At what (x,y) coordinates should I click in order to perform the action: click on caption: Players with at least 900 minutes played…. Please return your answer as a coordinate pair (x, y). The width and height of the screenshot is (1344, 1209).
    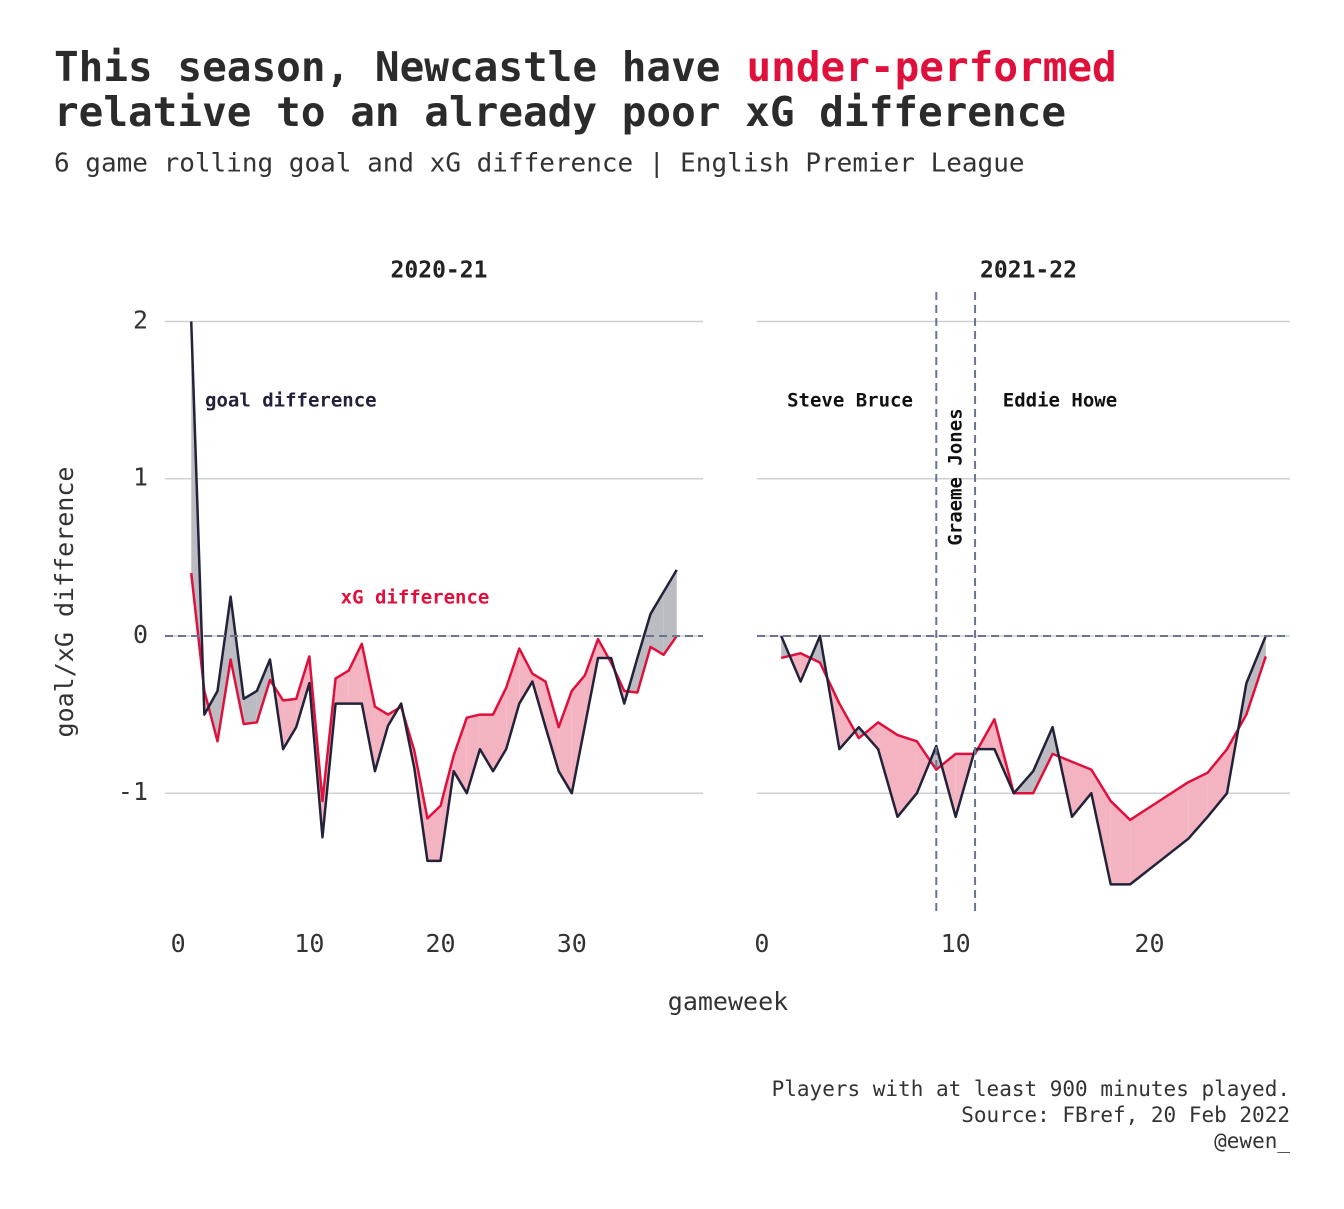
    Looking at the image, I should click on (1031, 1089).